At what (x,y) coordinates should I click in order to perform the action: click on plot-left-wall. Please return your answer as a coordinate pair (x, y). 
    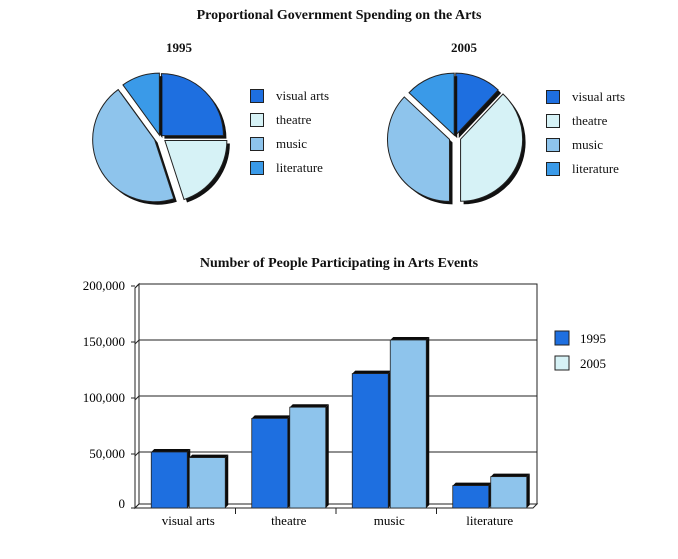
    Looking at the image, I should click on (137, 396).